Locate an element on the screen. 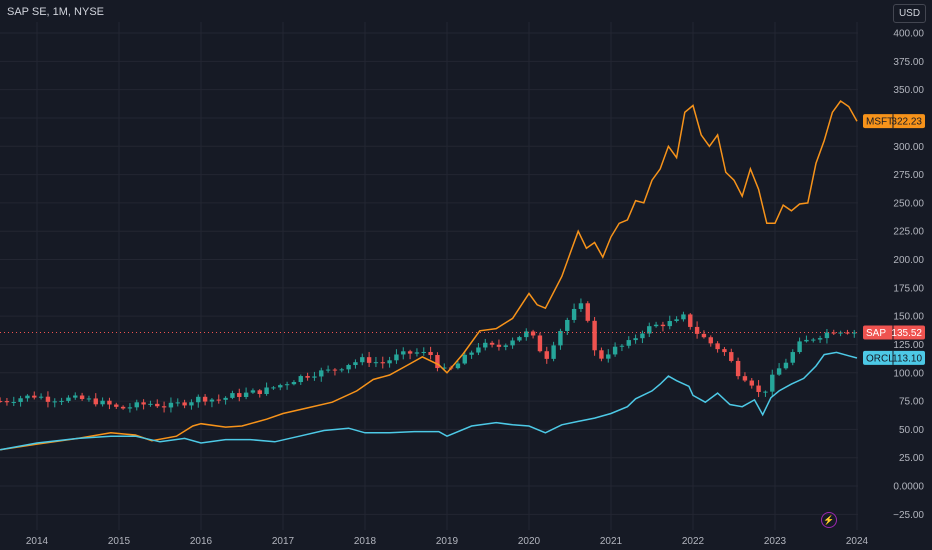 The image size is (932, 550). x-tick-label: 2018 is located at coordinates (365, 541).